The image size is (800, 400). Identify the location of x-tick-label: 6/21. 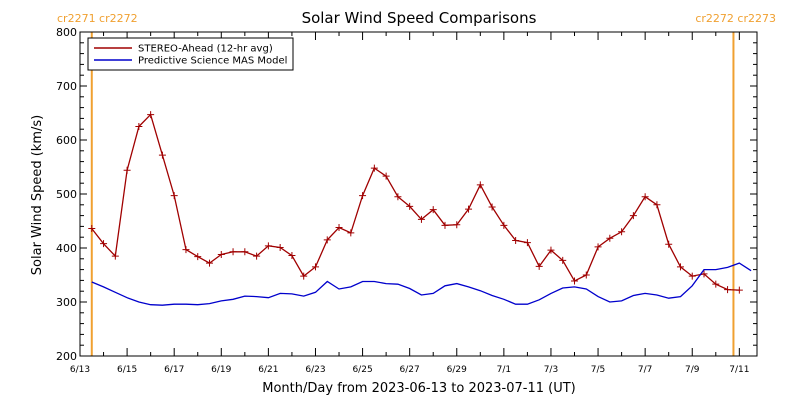
(268, 370).